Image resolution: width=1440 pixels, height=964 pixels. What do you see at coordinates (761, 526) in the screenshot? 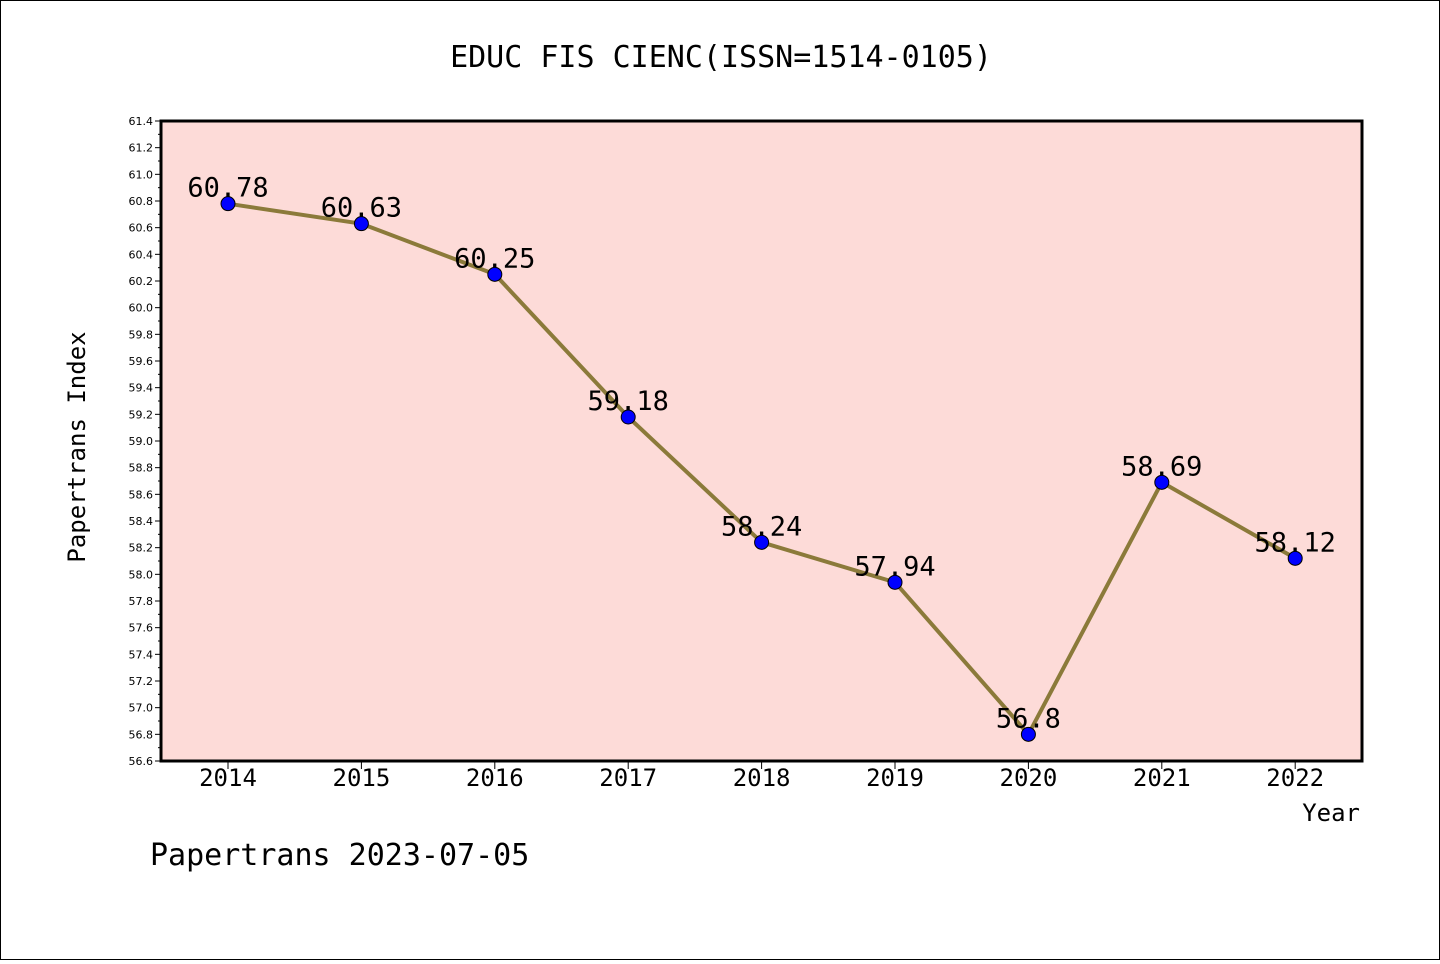
I see `data-label: 58.24` at bounding box center [761, 526].